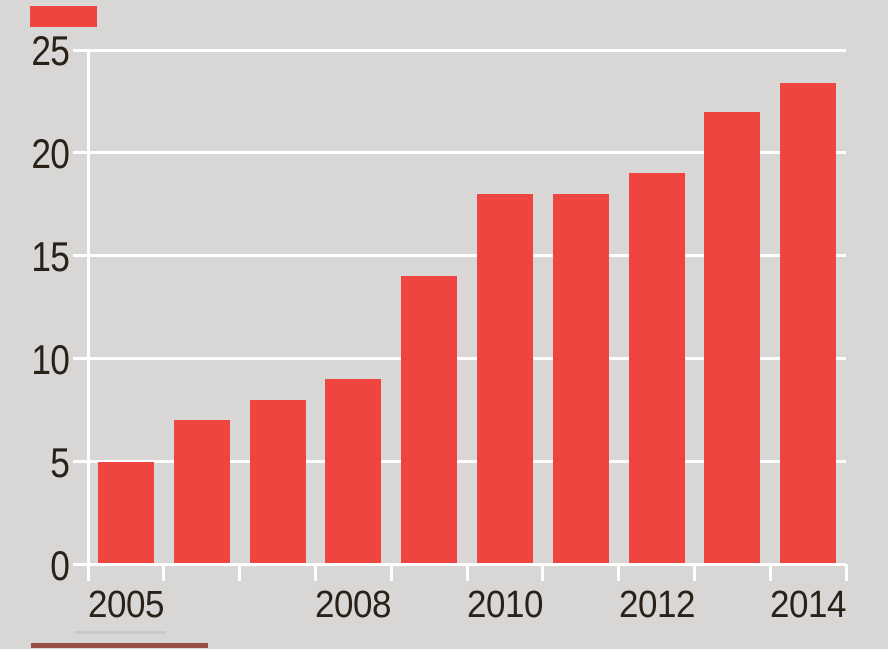 This screenshot has height=649, width=888. What do you see at coordinates (656, 369) in the screenshot?
I see `bar-2012` at bounding box center [656, 369].